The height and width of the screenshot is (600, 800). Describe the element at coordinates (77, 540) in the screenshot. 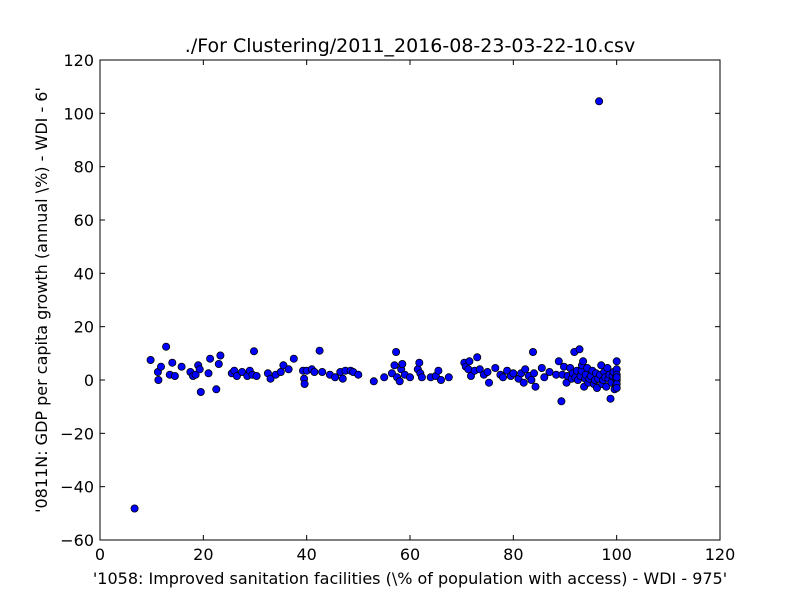

I see `y-tick-label: −60` at that location.